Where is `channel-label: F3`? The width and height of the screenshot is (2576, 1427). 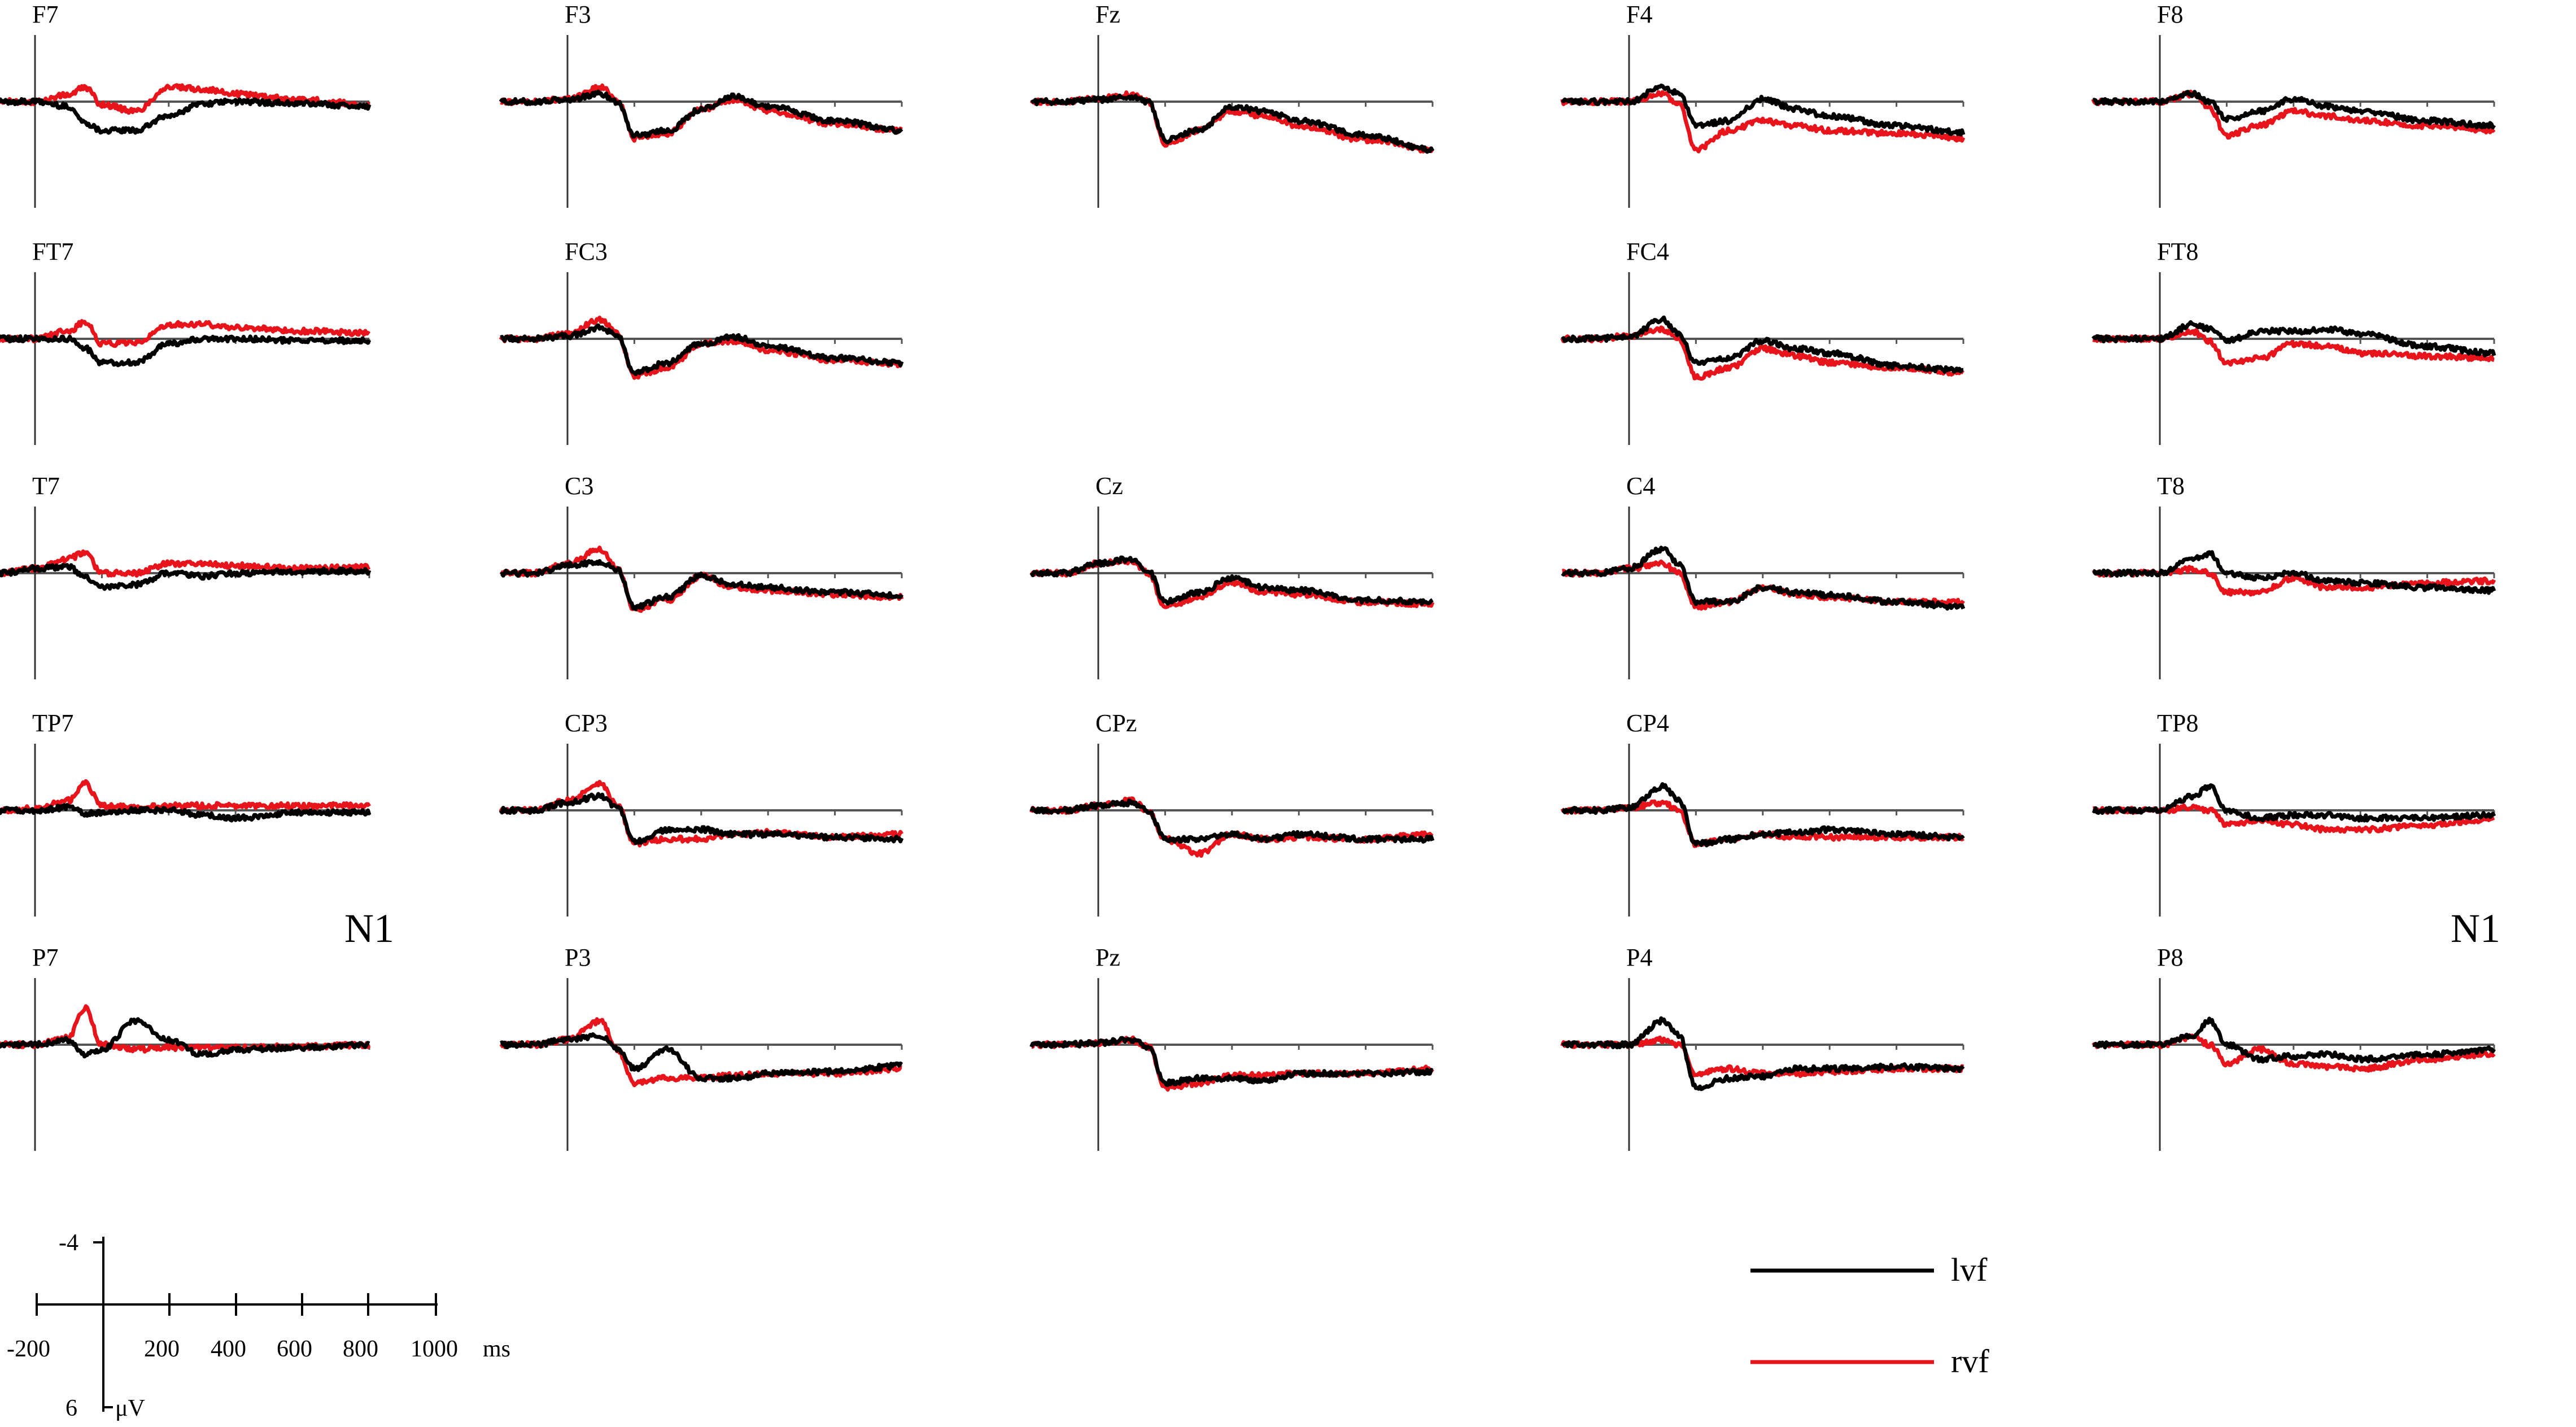 channel-label: F3 is located at coordinates (578, 14).